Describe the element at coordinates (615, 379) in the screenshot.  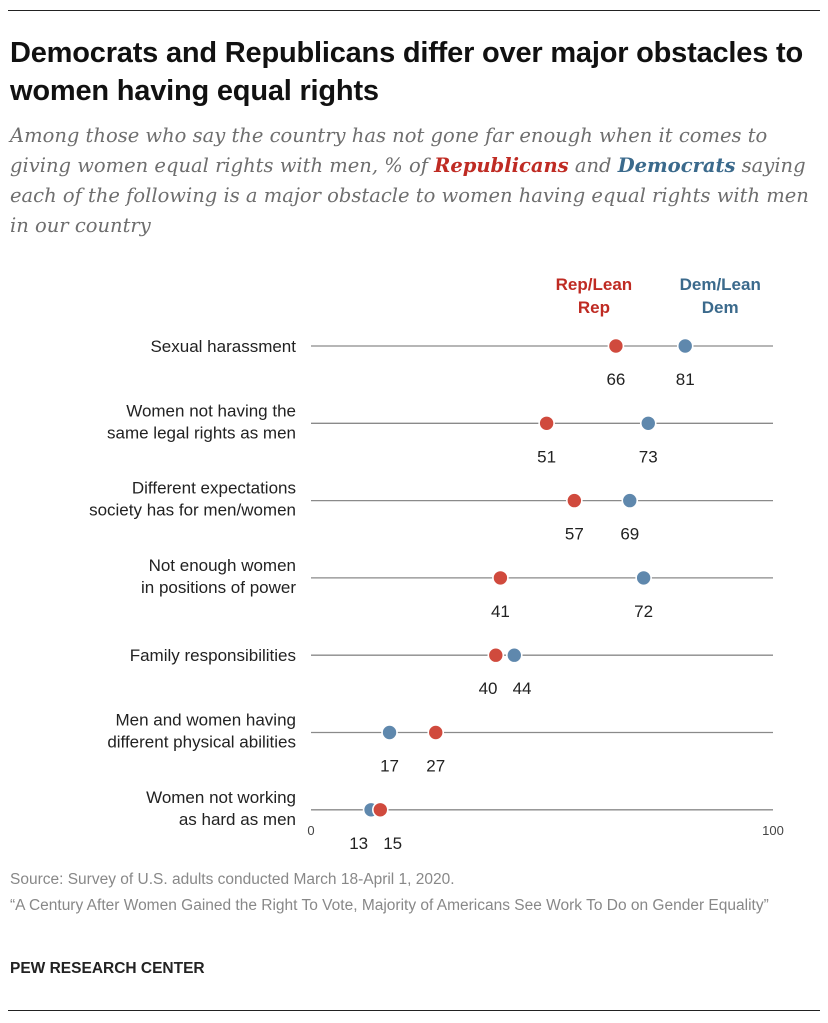
I see `rep-value-label: 66` at that location.